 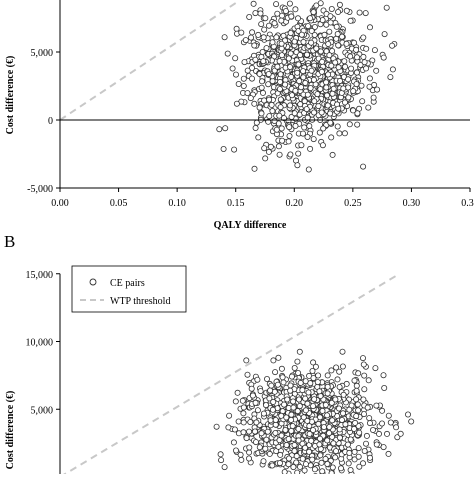 What do you see at coordinates (140, 301) in the screenshot?
I see `legend-label-wtp: WTP threshold` at bounding box center [140, 301].